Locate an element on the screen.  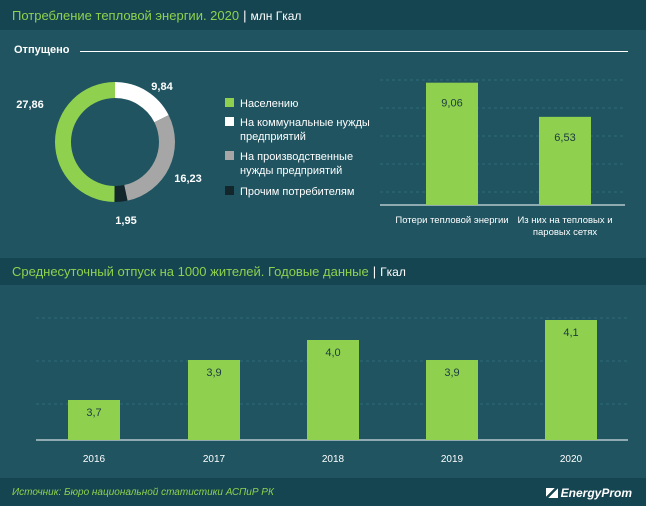
brand-text: EnergyProm is located at coordinates (596, 493).